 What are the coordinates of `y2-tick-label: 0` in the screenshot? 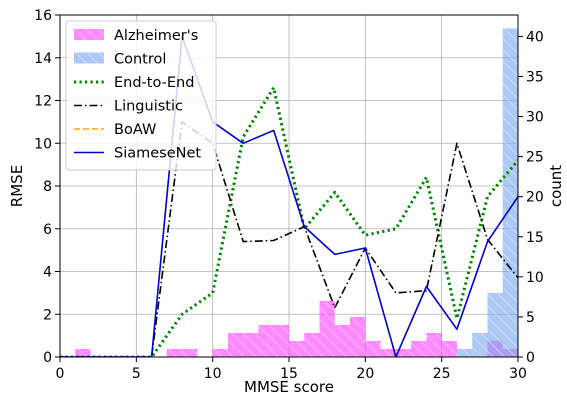 It's located at (530, 358).